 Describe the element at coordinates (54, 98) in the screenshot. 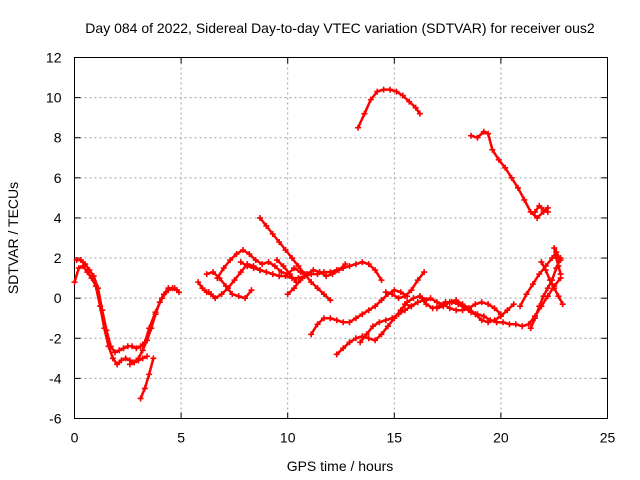

I see `y-tick-label: 10` at that location.